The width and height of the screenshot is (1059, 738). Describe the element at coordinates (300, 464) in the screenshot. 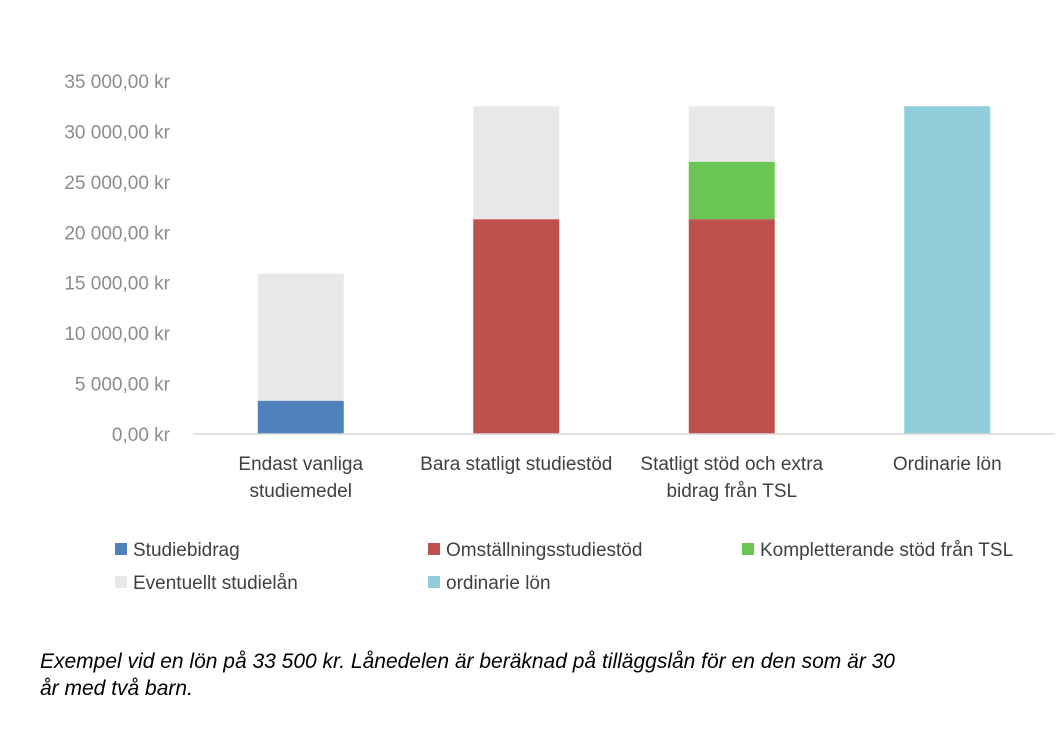

I see `x-category-label: Endast vanliga` at that location.